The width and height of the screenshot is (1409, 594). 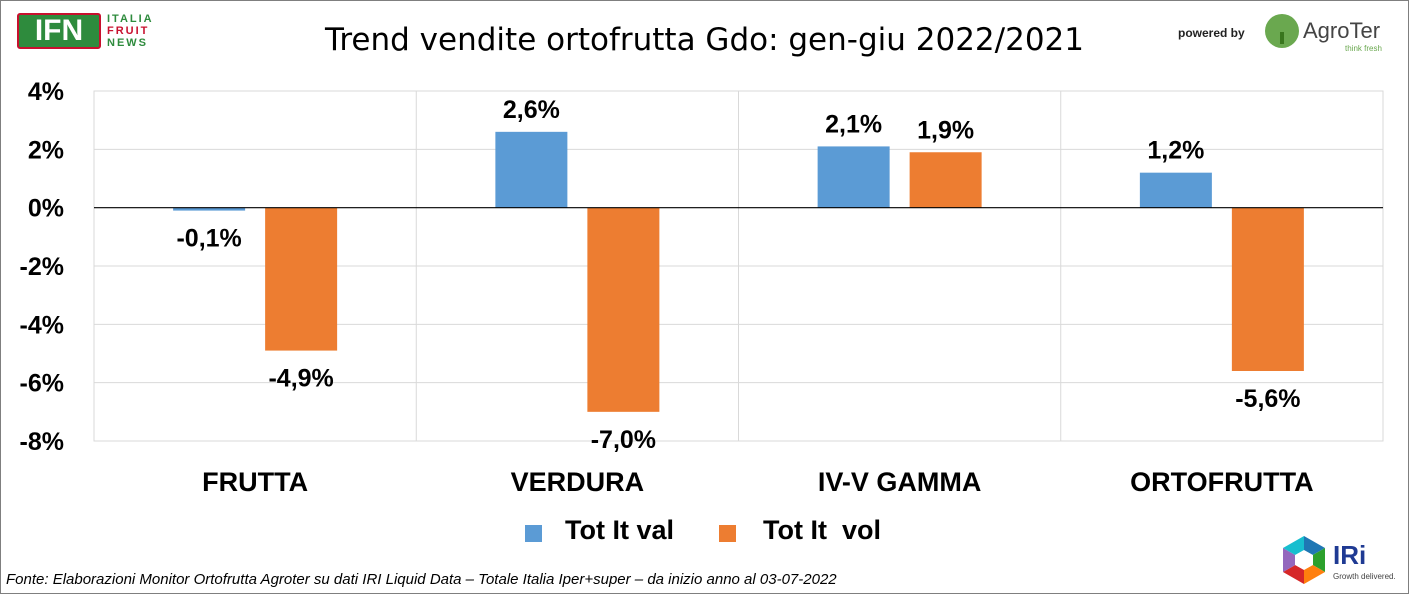 What do you see at coordinates (1363, 48) in the screenshot?
I see `agroter-logo-tagline: think fresh` at bounding box center [1363, 48].